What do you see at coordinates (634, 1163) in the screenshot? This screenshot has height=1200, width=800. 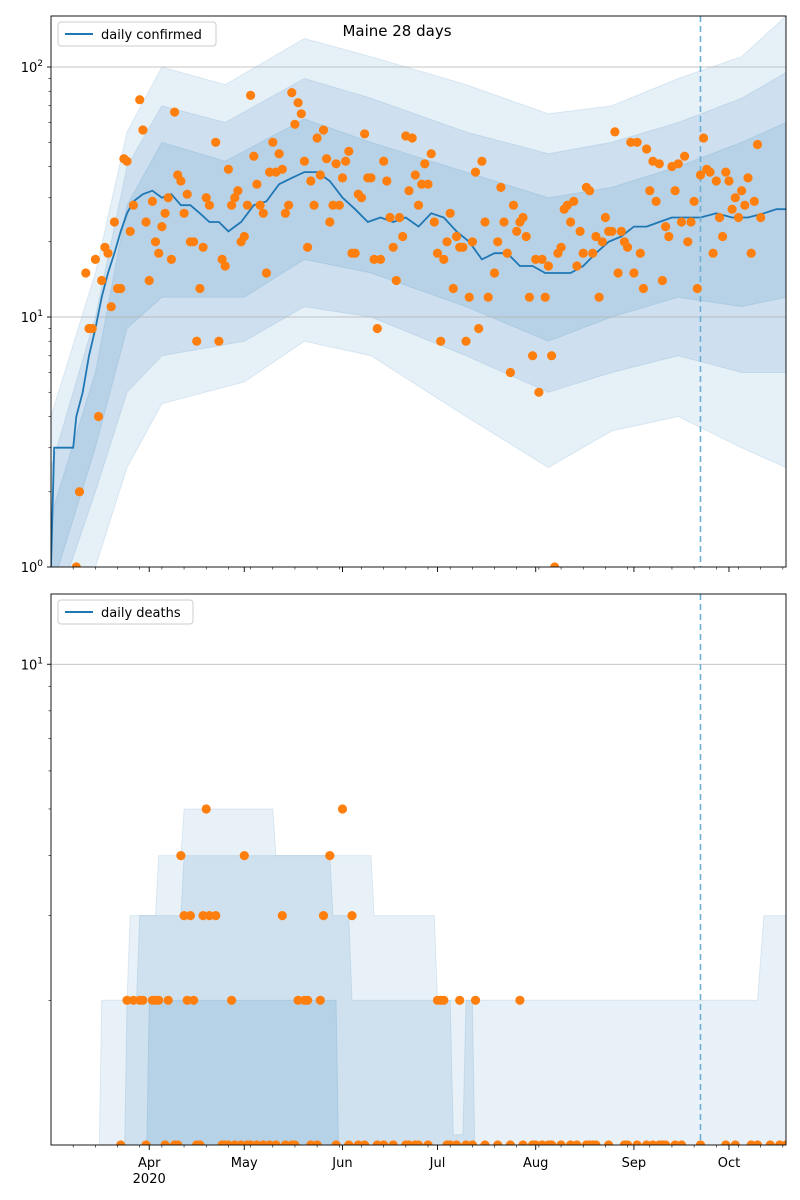 I see `x-tick-label: Sep` at bounding box center [634, 1163].